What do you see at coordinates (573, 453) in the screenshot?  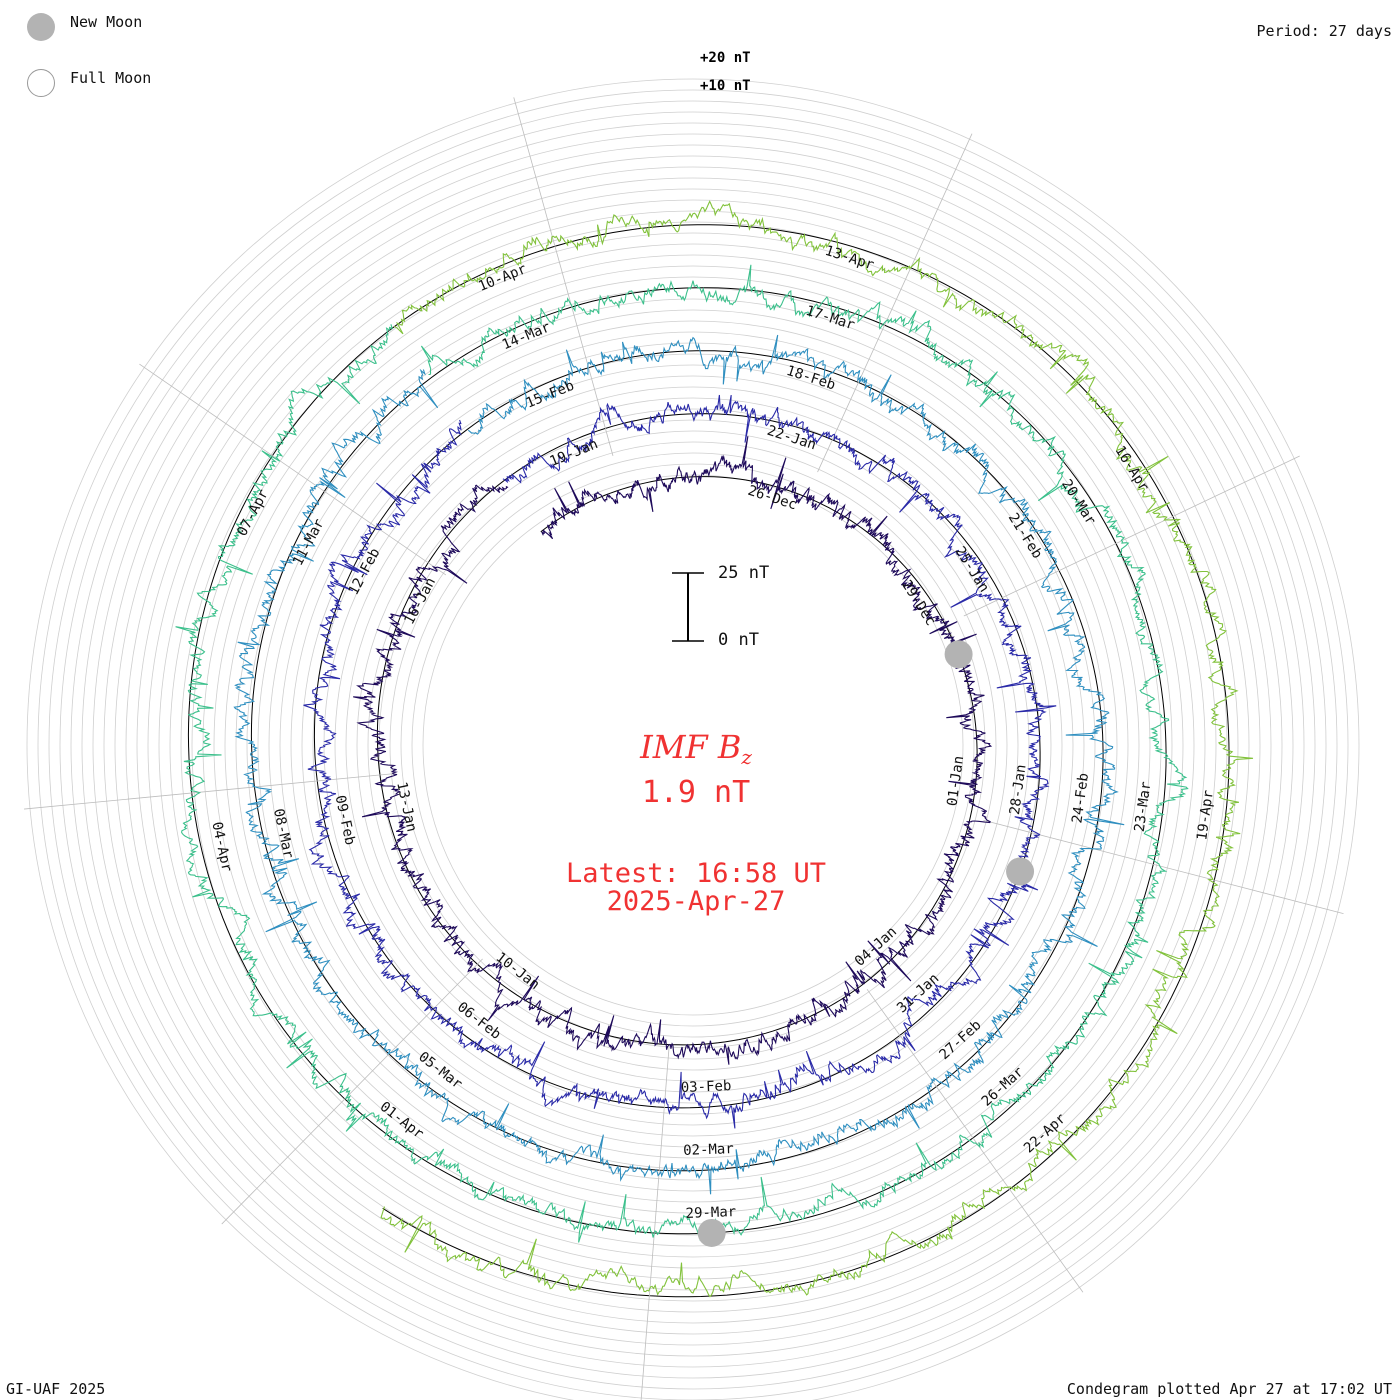 I see `date-label: 19-Jan` at bounding box center [573, 453].